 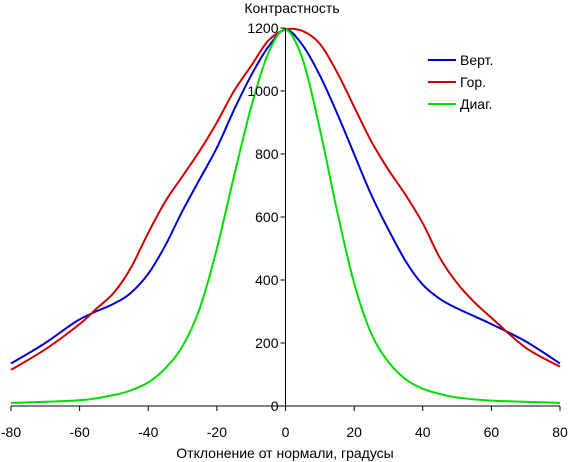 What do you see at coordinates (560, 432) in the screenshot?
I see `x-tick-label: 80` at bounding box center [560, 432].